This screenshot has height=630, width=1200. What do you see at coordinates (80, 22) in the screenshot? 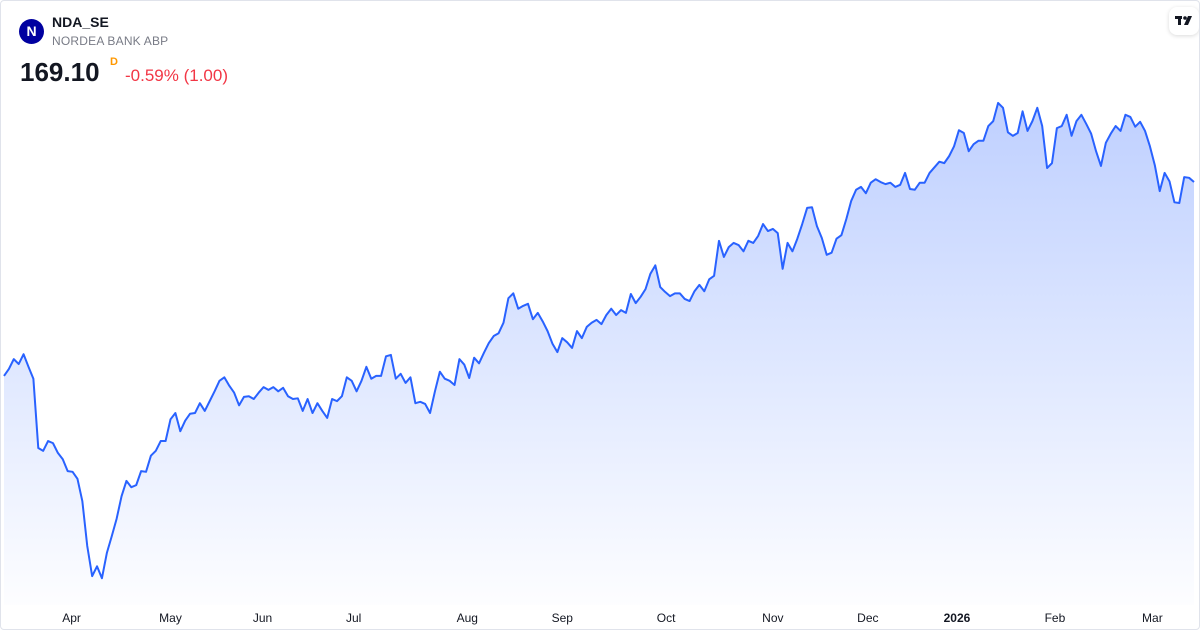
I see `symbol: NDA_SE` at bounding box center [80, 22].